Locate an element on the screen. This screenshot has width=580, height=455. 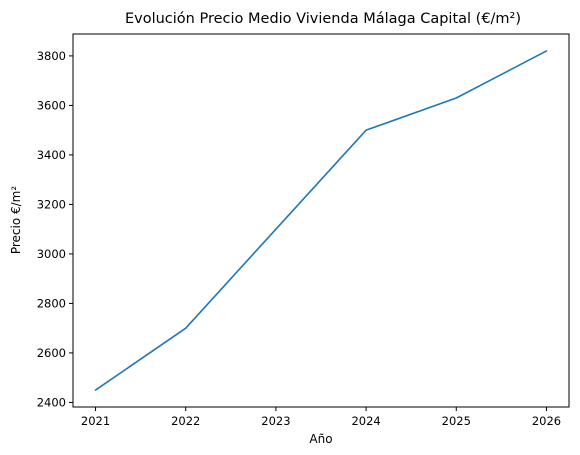
x-tick-label: 2026 is located at coordinates (546, 421).